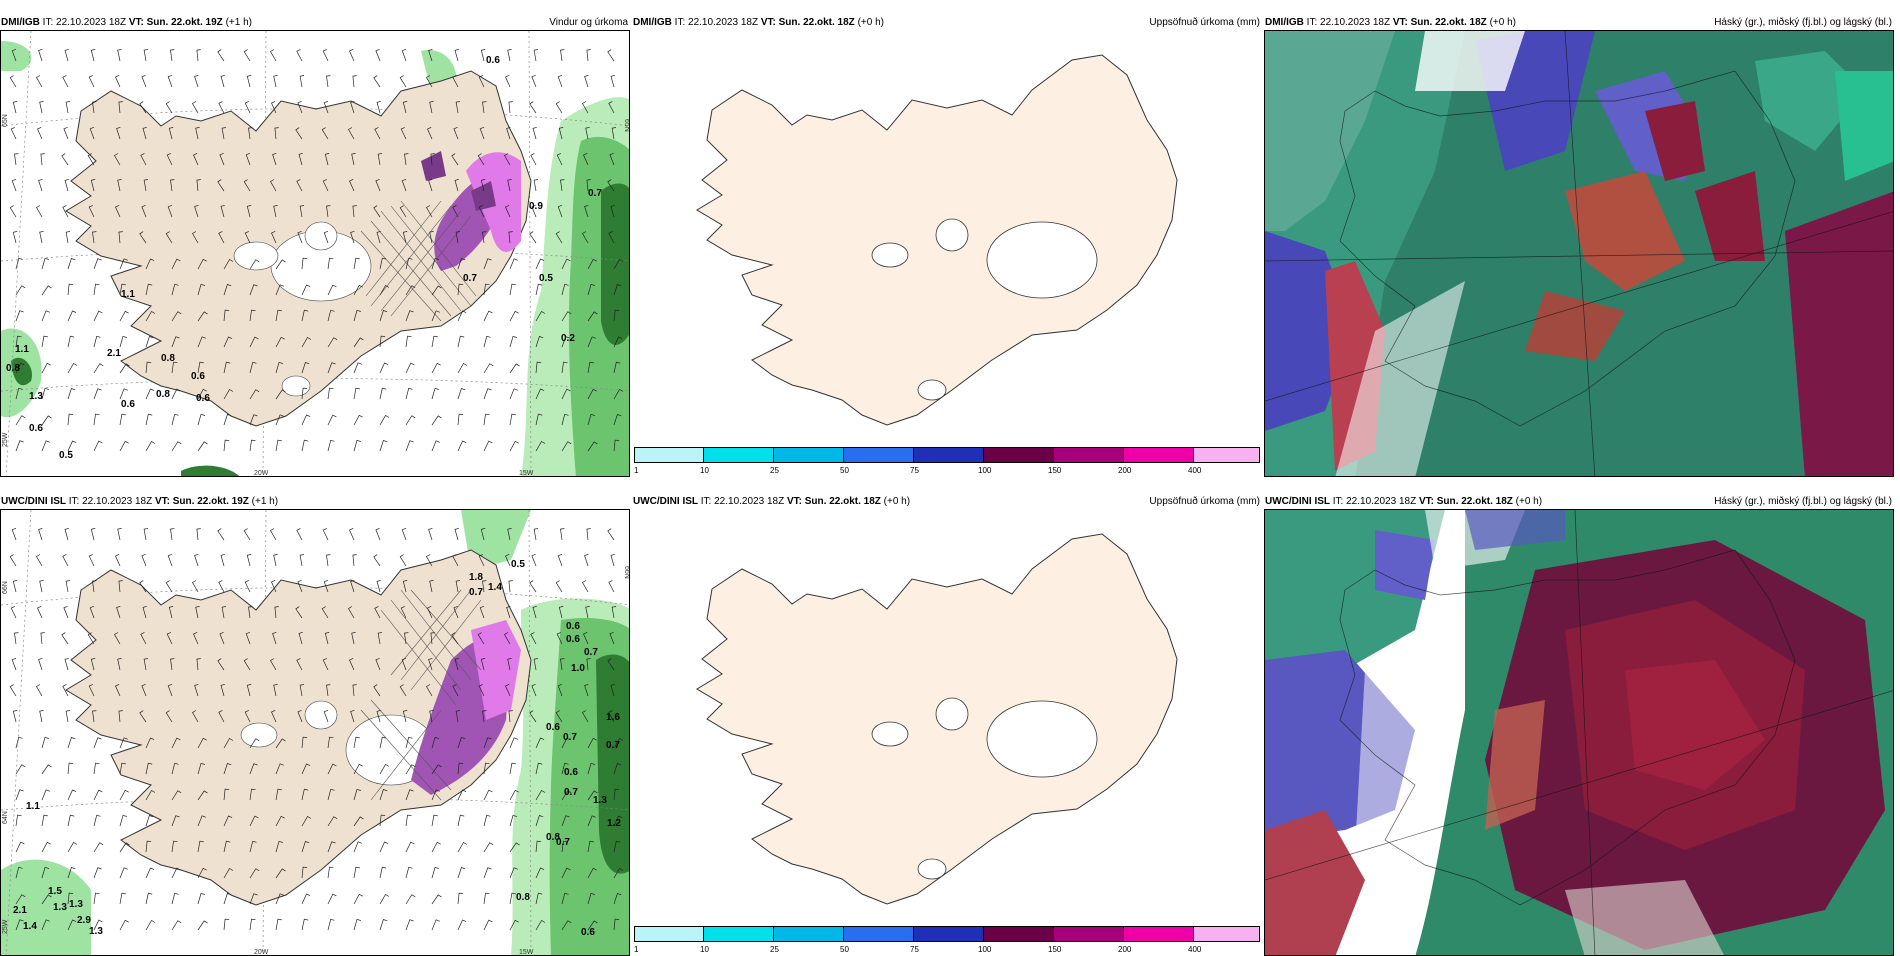 The width and height of the screenshot is (1900, 956). Describe the element at coordinates (613, 717) in the screenshot. I see `precip-value: 1.6` at that location.